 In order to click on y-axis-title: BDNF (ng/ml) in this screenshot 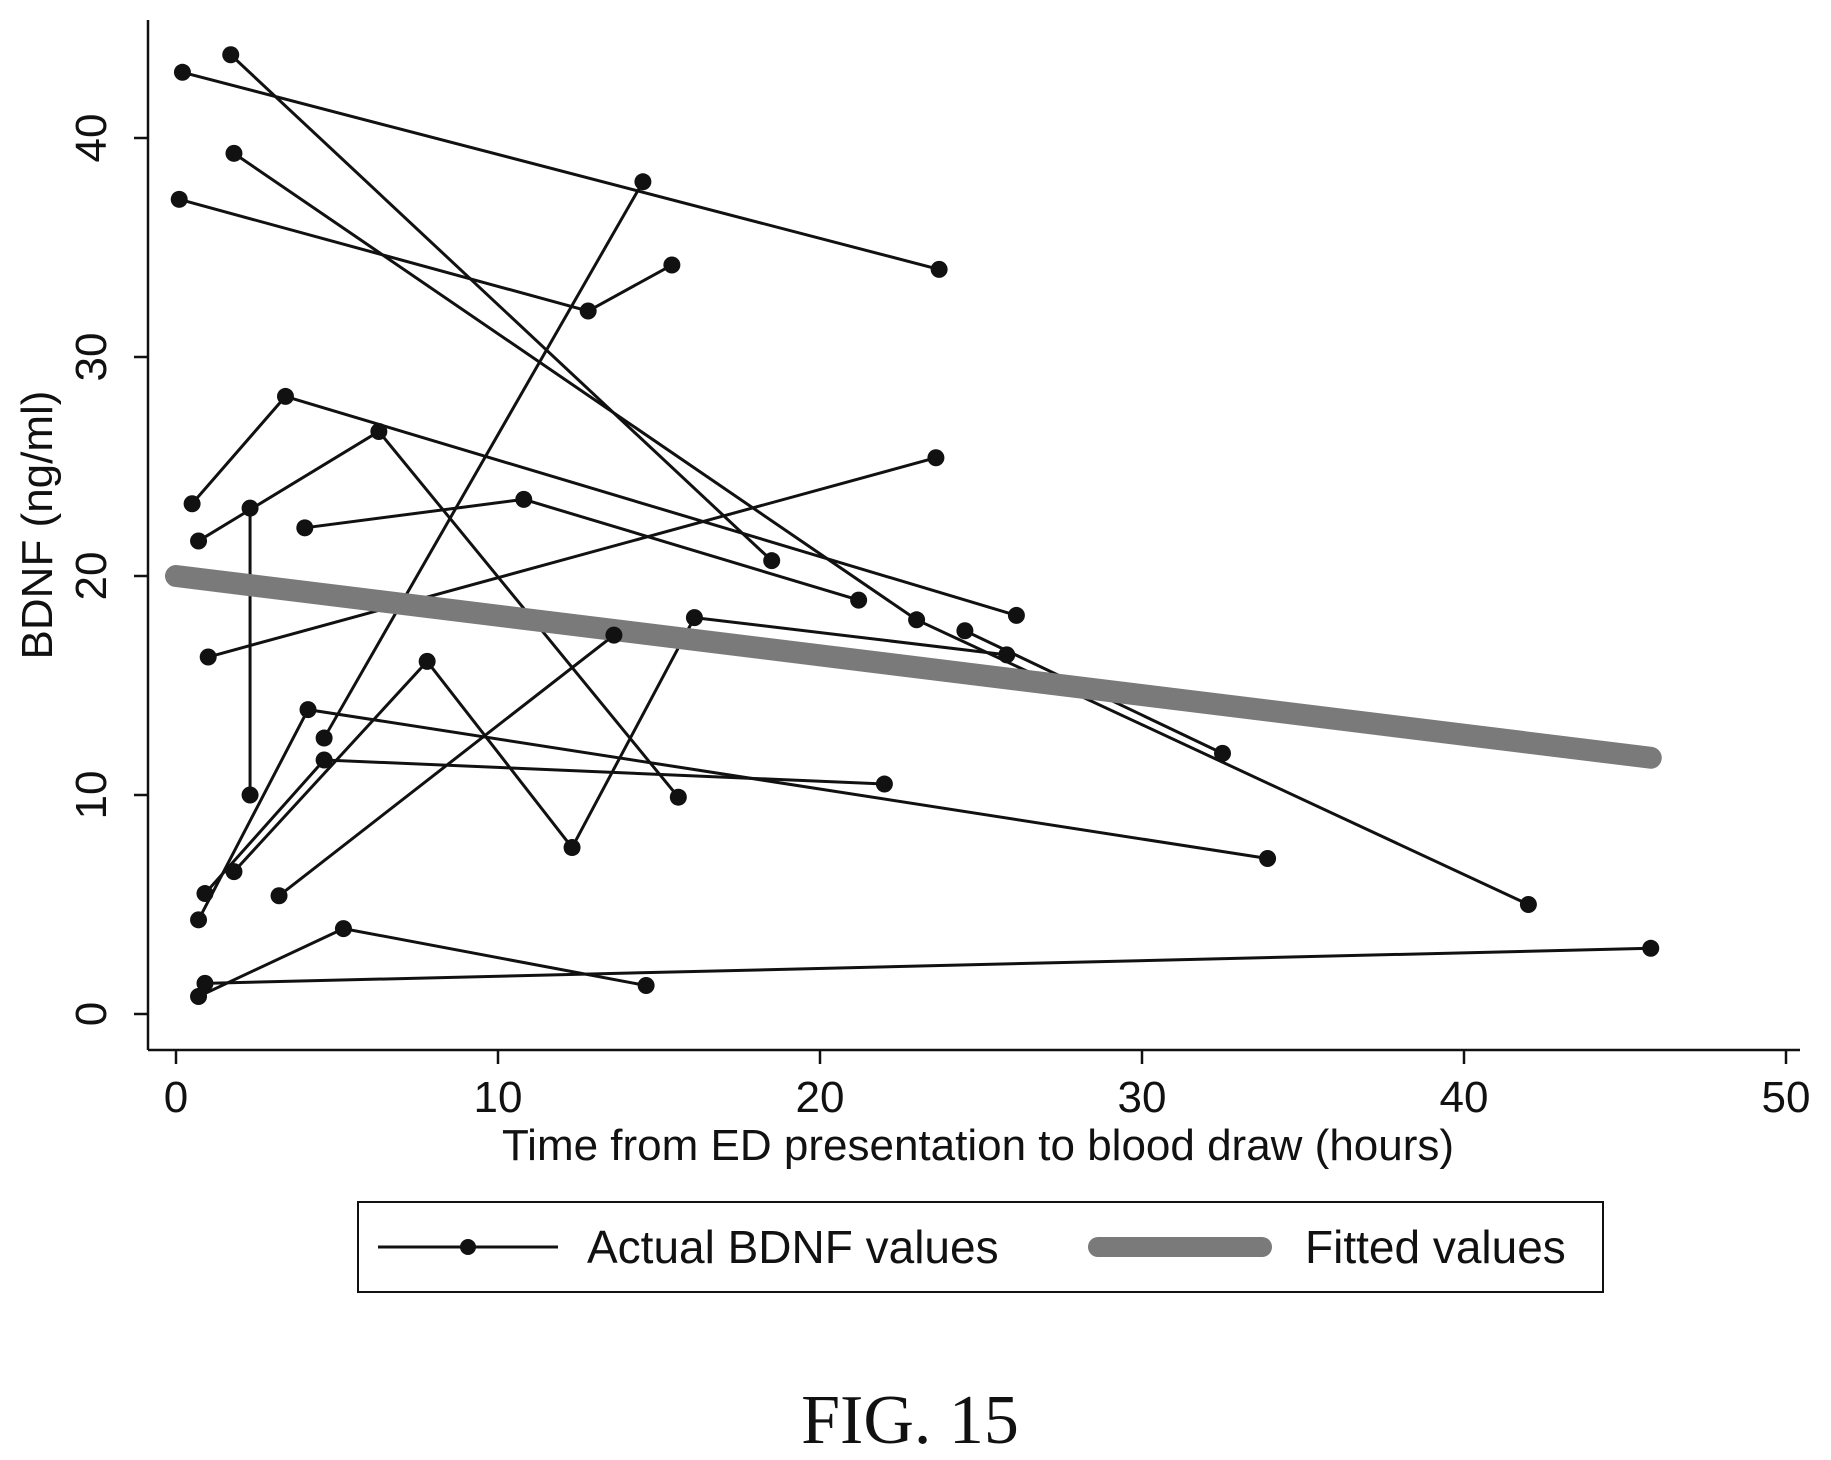, I will do `click(37, 525)`.